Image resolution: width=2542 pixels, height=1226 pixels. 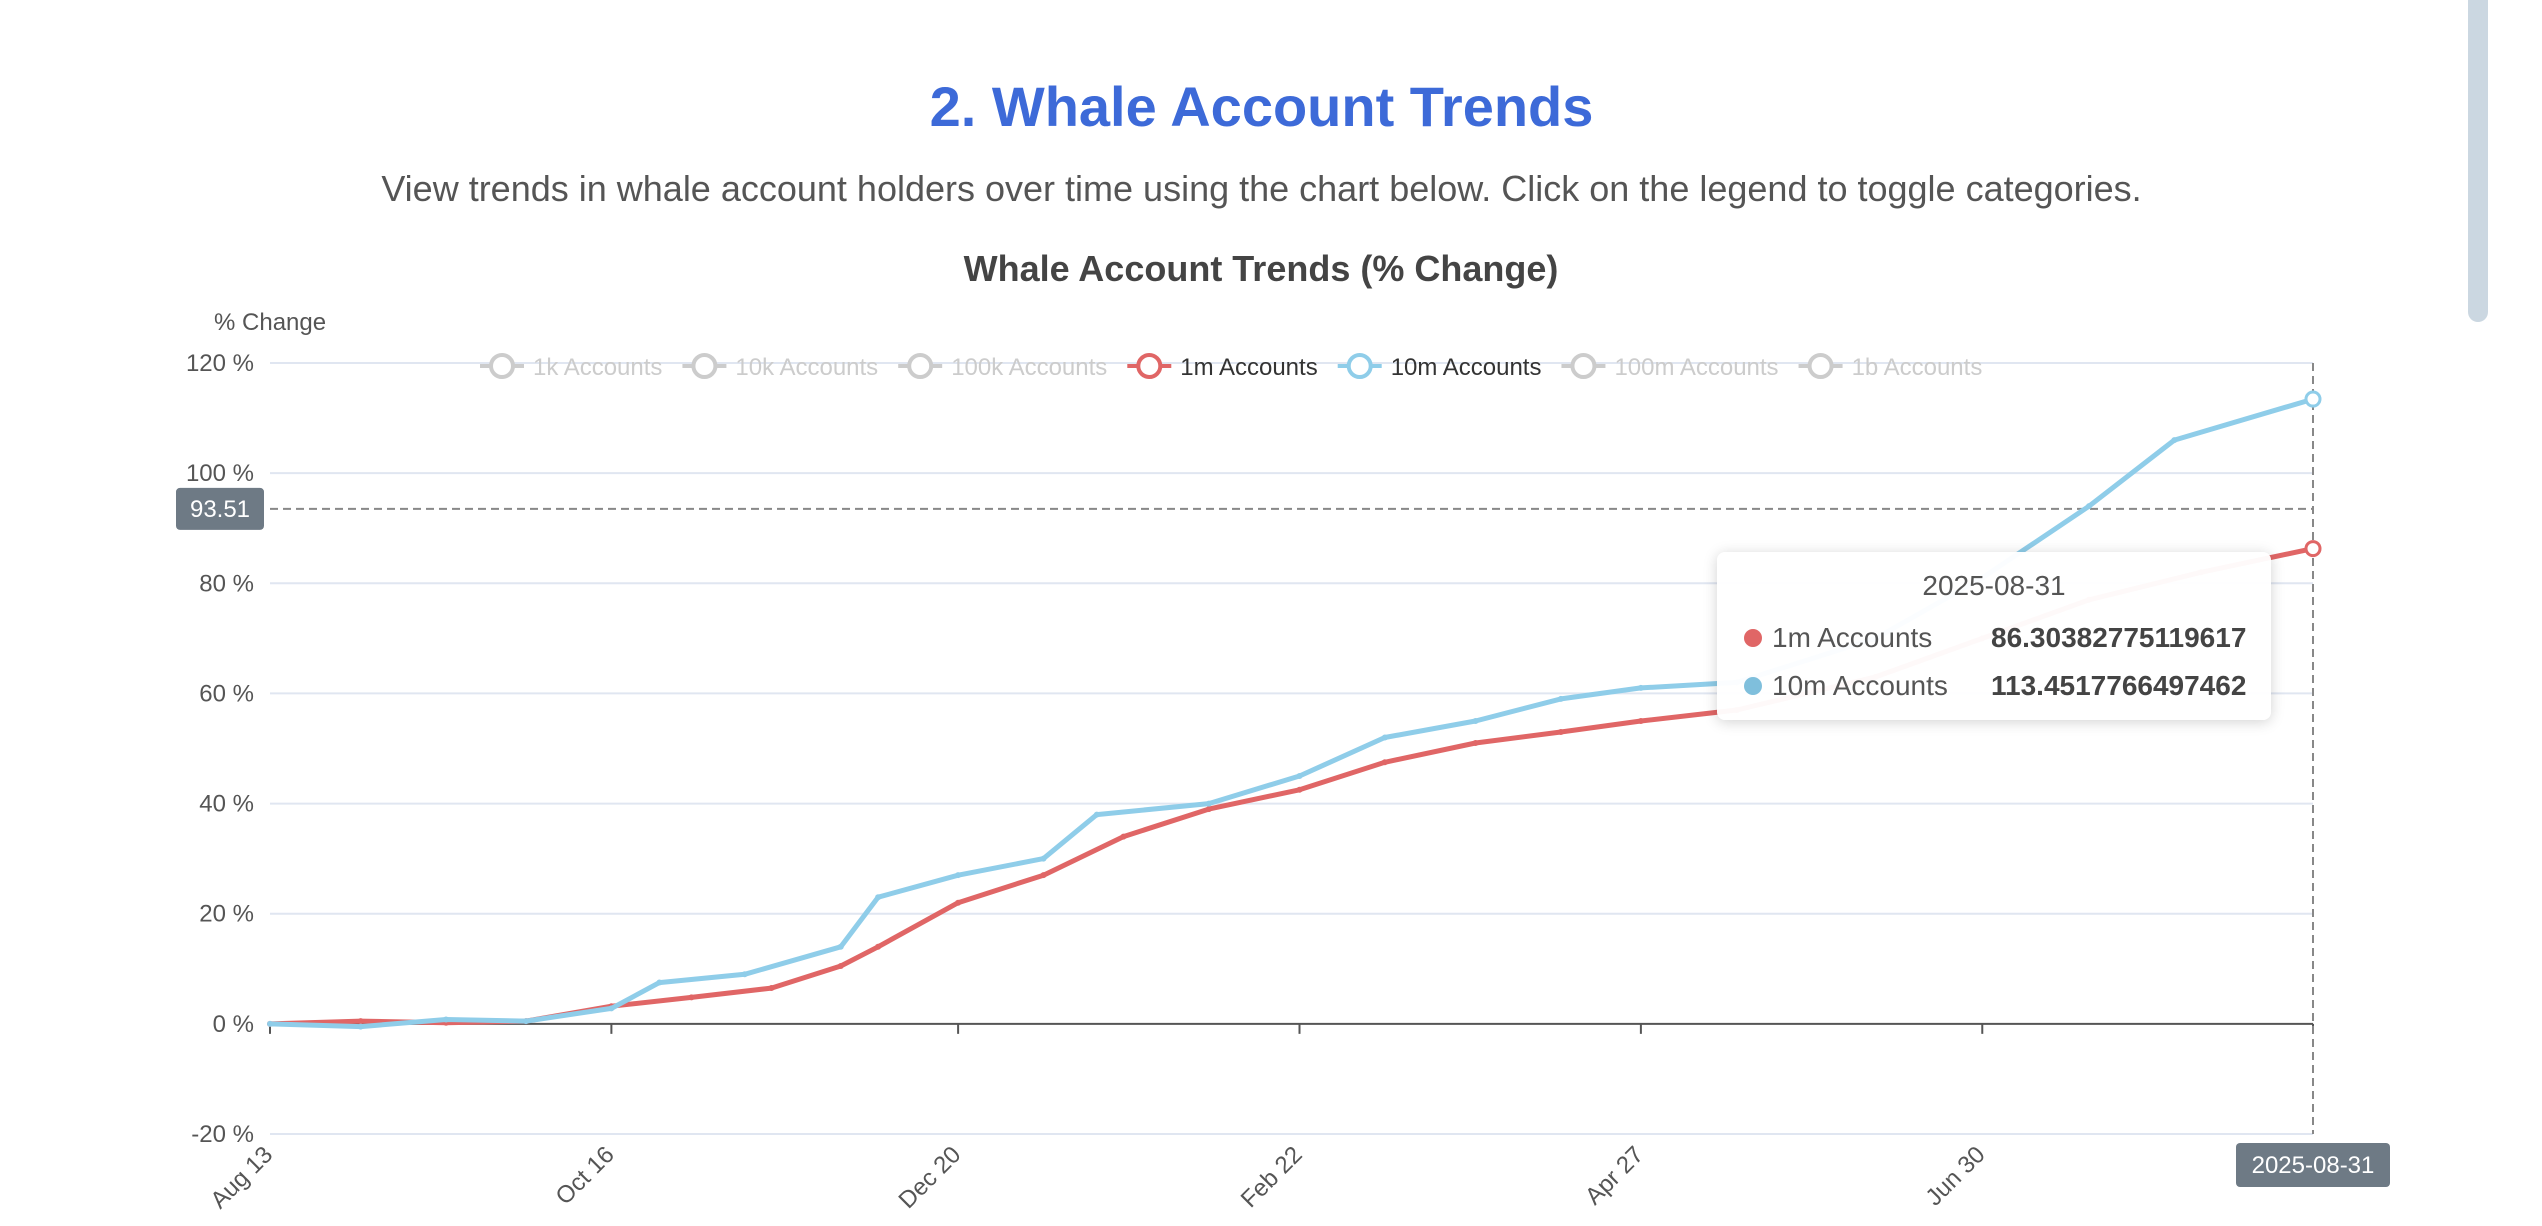 What do you see at coordinates (2313, 549) in the screenshot?
I see `highlight-point-1m` at bounding box center [2313, 549].